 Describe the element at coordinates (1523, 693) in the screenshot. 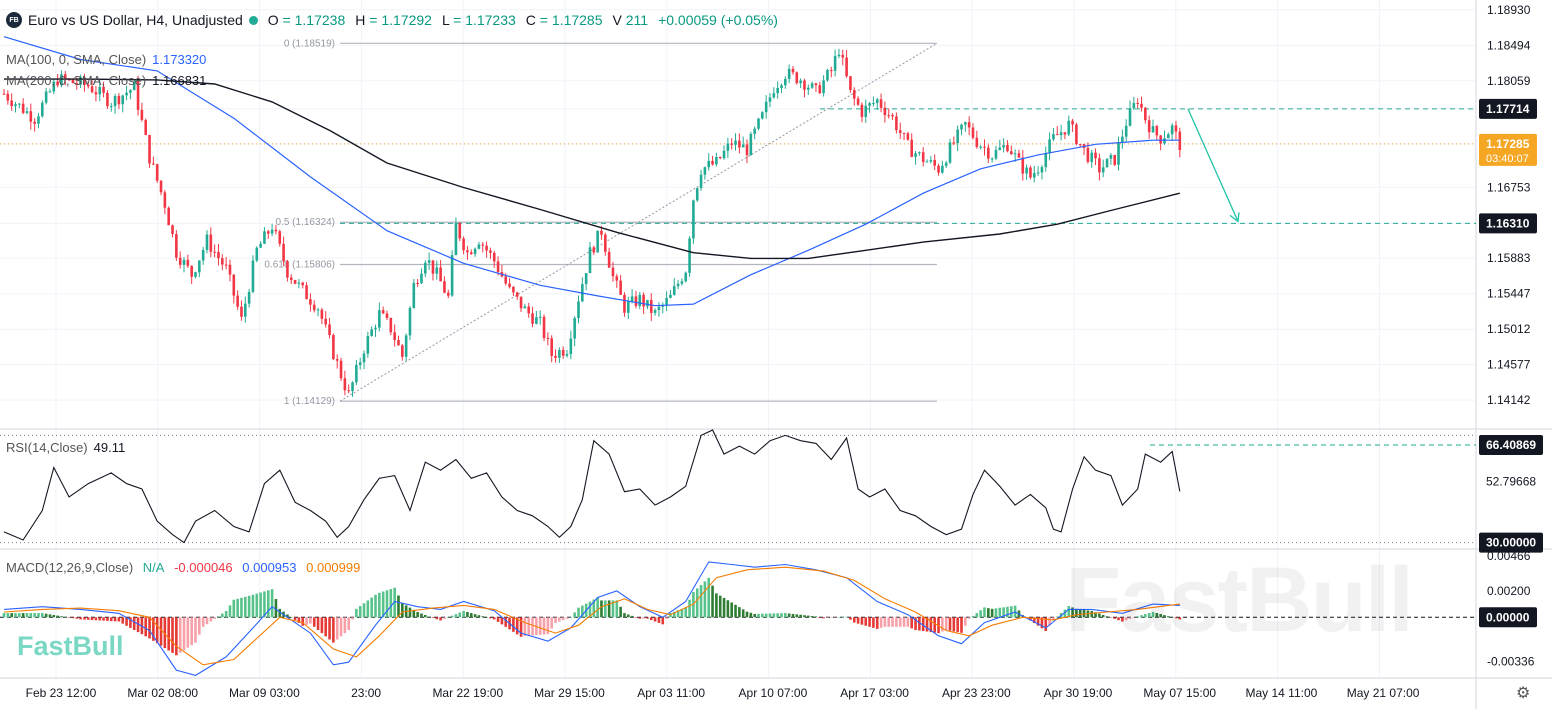

I see `gear-icon: ⚙` at that location.